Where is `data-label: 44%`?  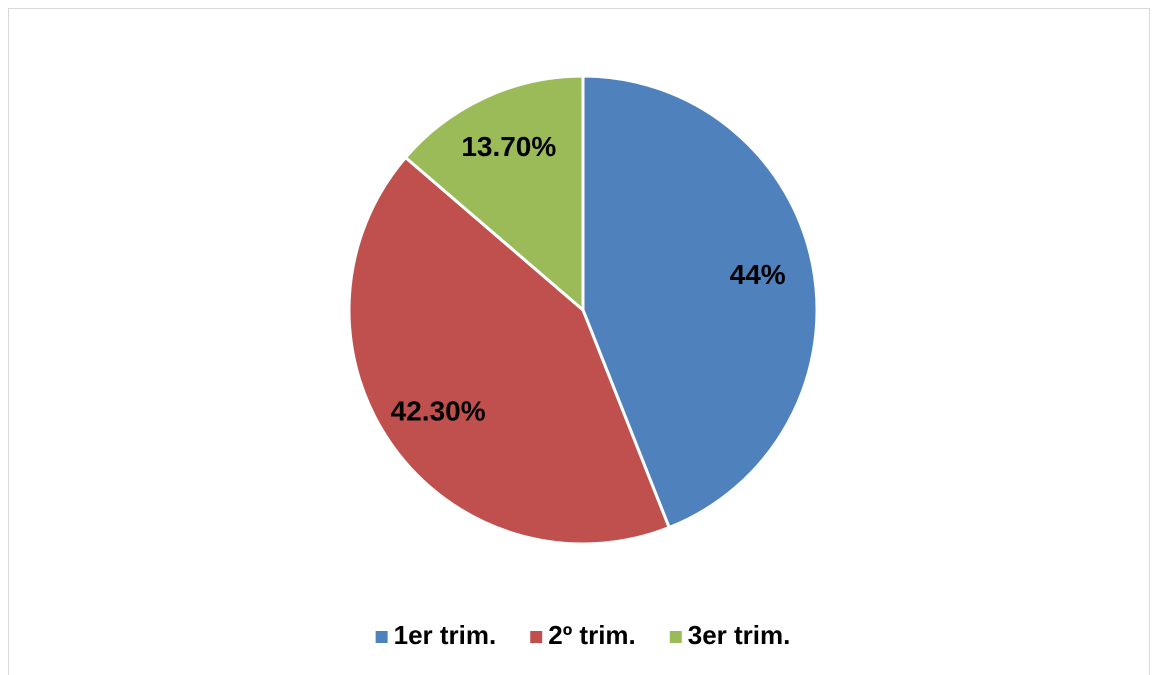 data-label: 44% is located at coordinates (758, 274).